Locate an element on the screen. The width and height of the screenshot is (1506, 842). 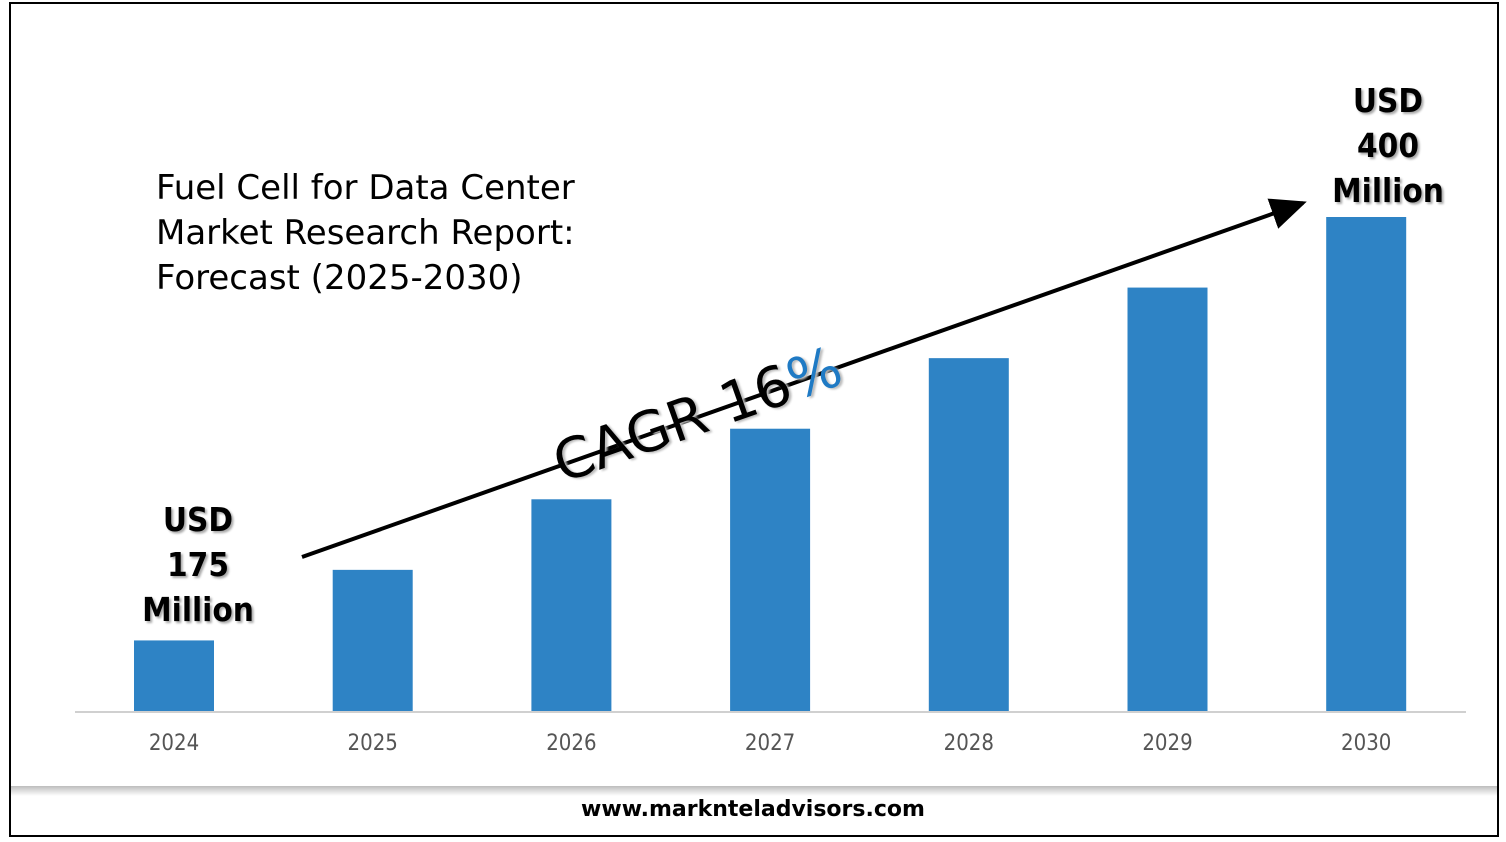
footer-divider is located at coordinates (754, 791).